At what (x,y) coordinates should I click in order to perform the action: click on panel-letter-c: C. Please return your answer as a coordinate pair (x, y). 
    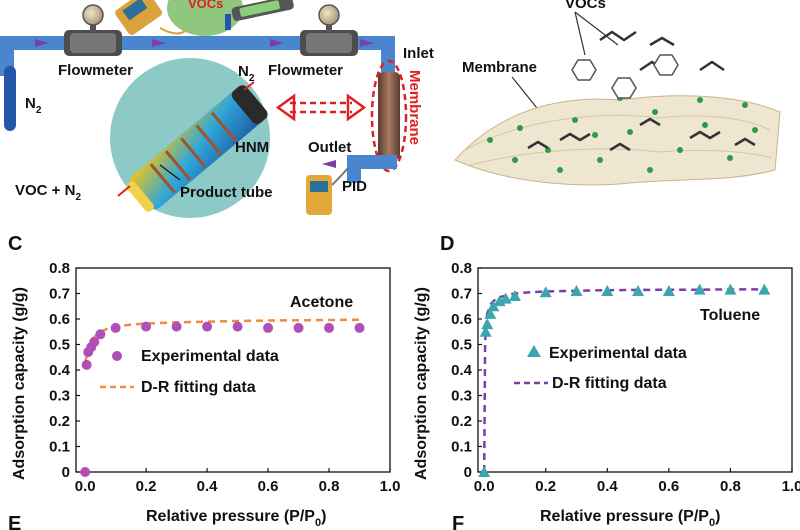
    Looking at the image, I should click on (15, 244).